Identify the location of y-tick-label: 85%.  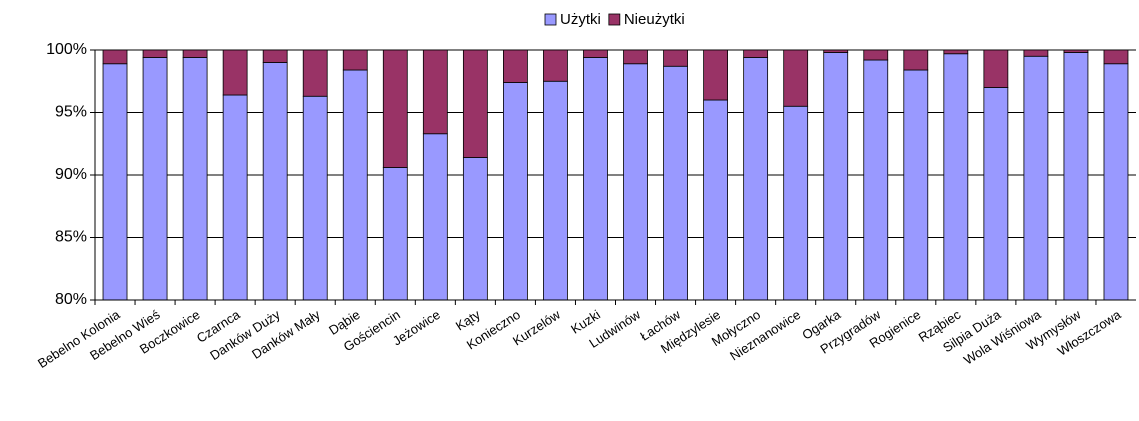
(71, 237).